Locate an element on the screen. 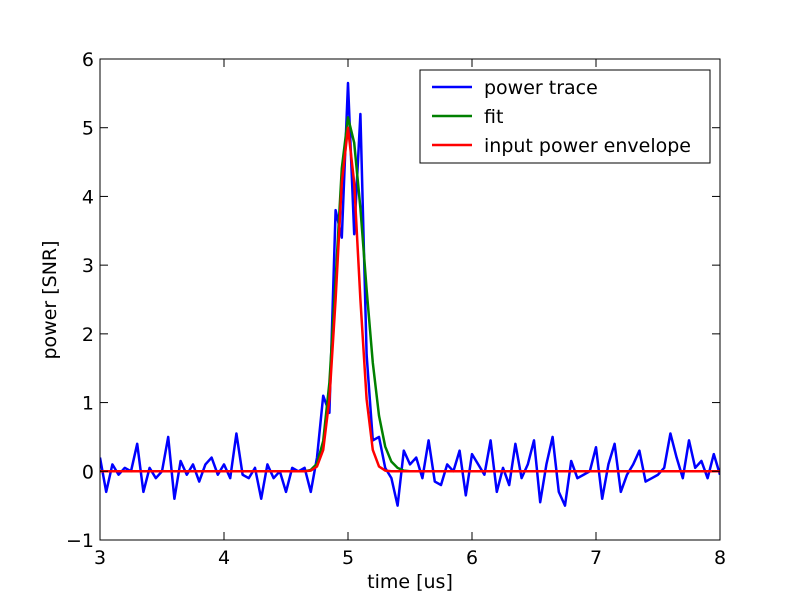 The image size is (800, 600). legend: power trace fit input power envelope is located at coordinates (565, 116).